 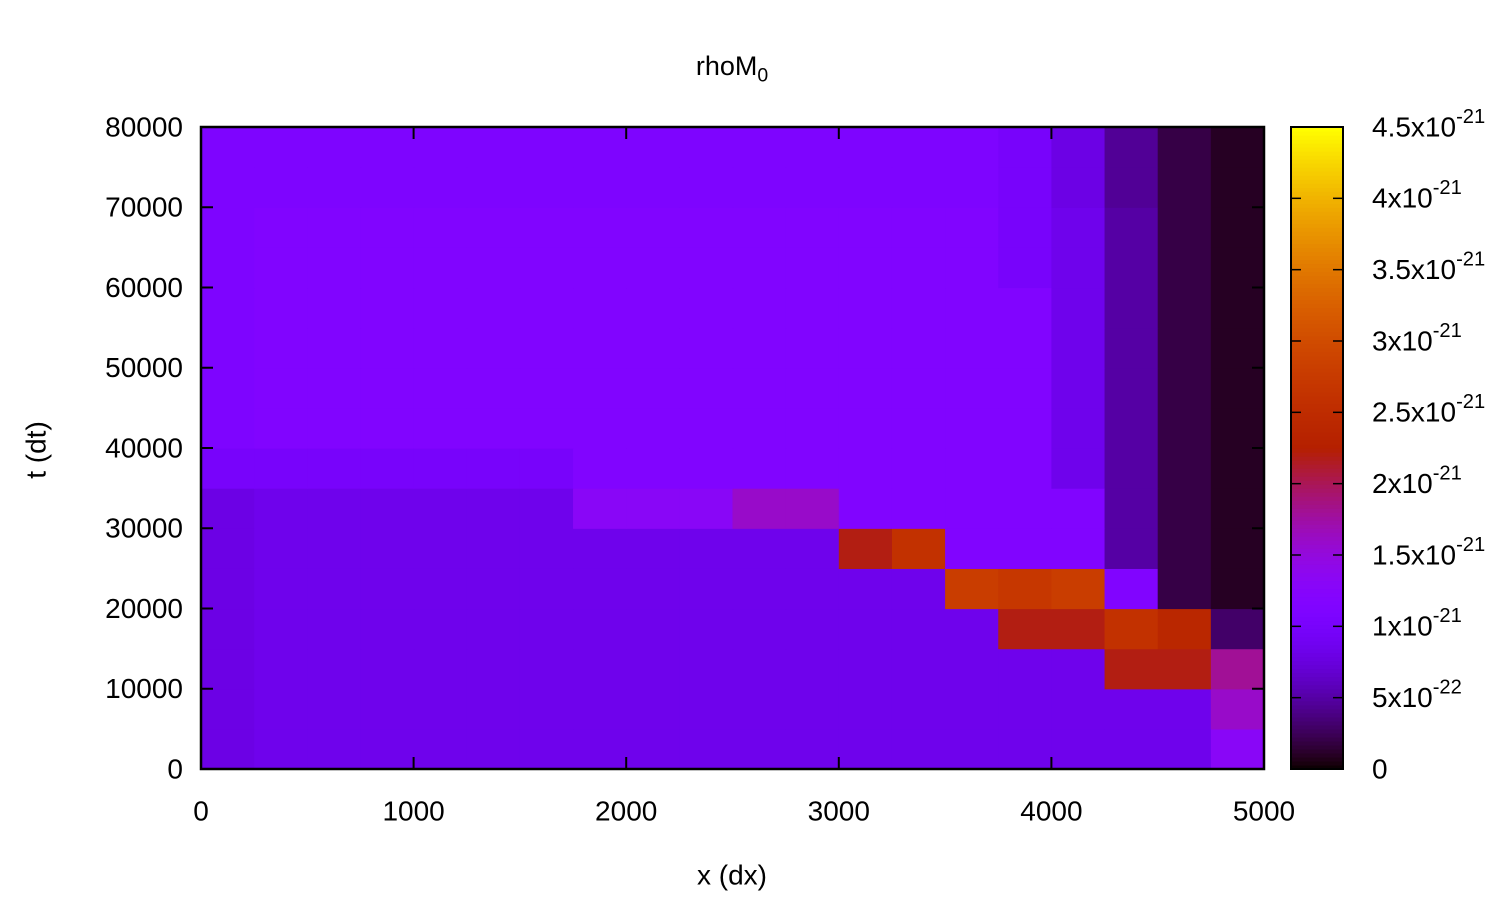 What do you see at coordinates (1317, 448) in the screenshot?
I see `colorbar-border` at bounding box center [1317, 448].